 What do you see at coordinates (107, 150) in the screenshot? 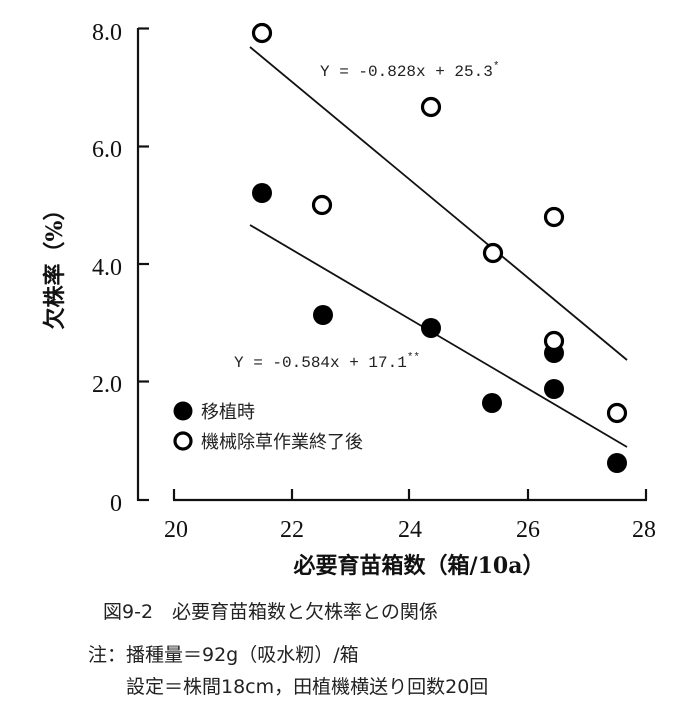
I see `y-tick-label: 6.0` at bounding box center [107, 150].